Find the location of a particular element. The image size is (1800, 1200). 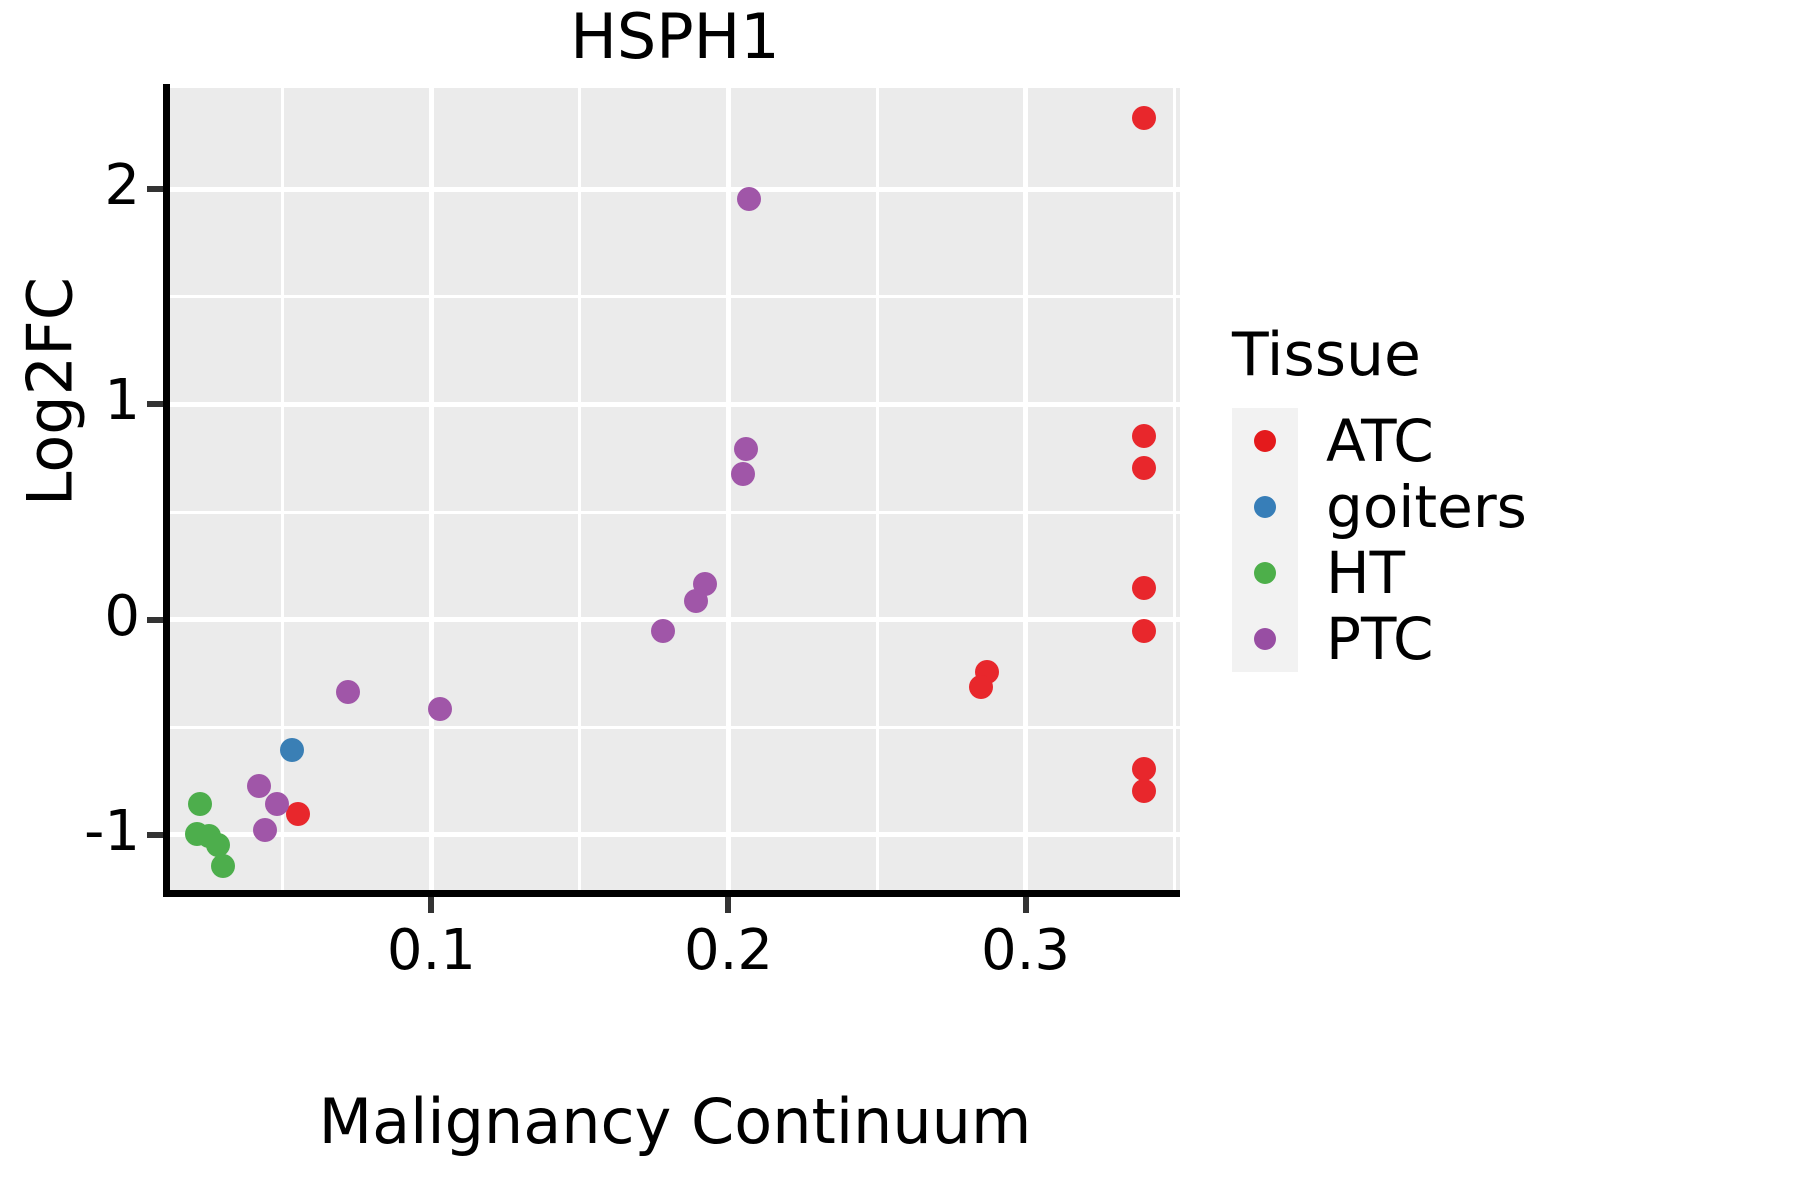

page-title: HSPH1 is located at coordinates (675, 36).